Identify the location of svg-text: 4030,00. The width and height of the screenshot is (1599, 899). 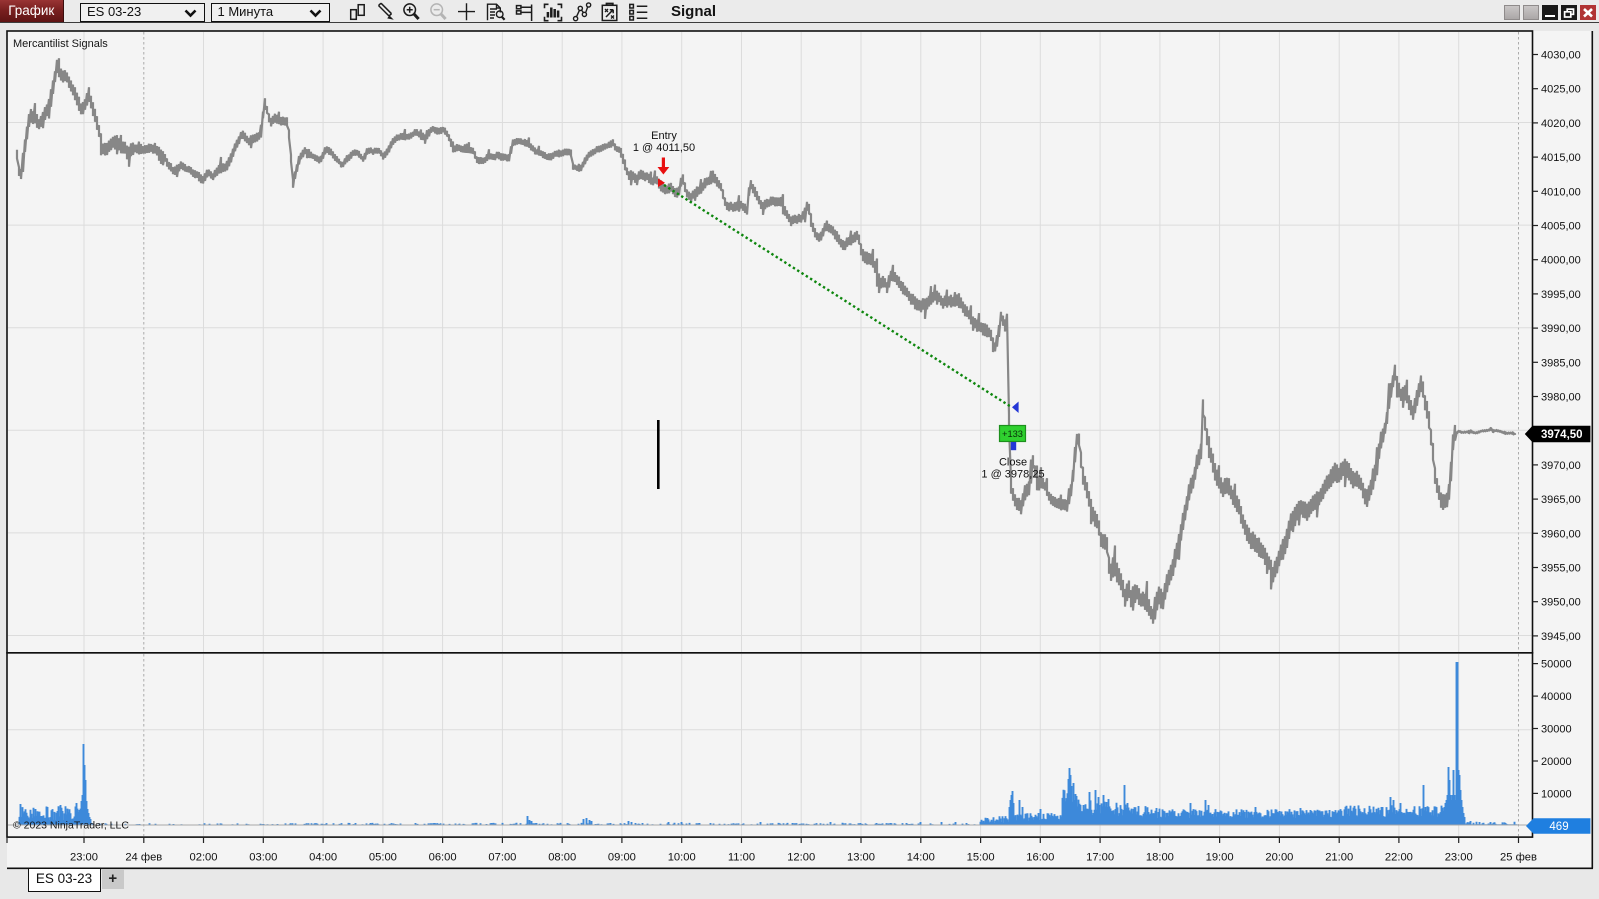
(1561, 56).